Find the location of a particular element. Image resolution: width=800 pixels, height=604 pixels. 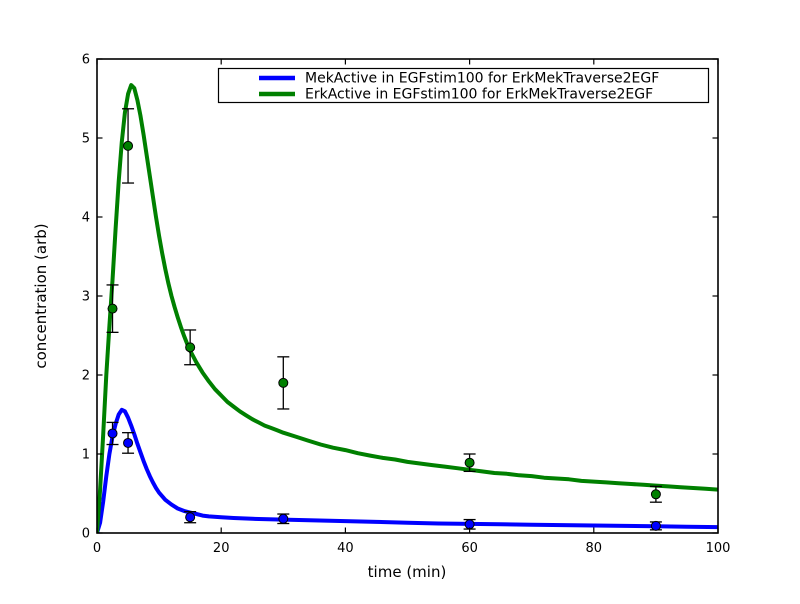

y-tick-label: 1 is located at coordinates (86, 455).